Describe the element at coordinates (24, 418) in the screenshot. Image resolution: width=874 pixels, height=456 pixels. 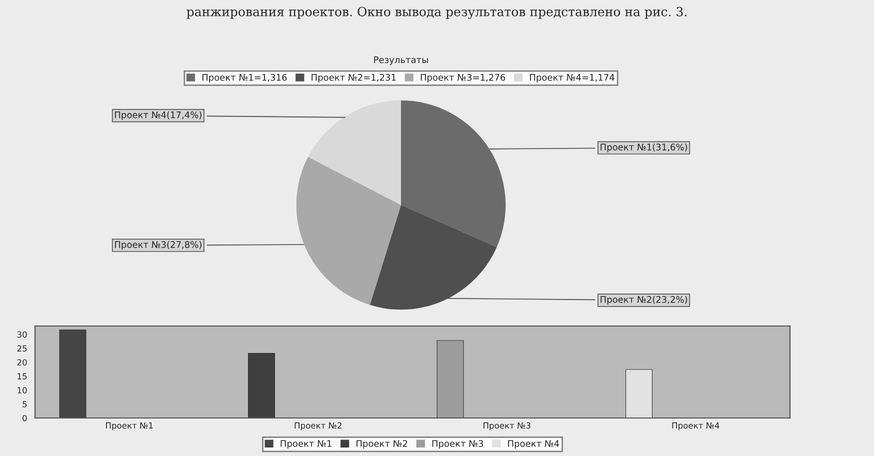
I see `y-tick-label: 0` at that location.